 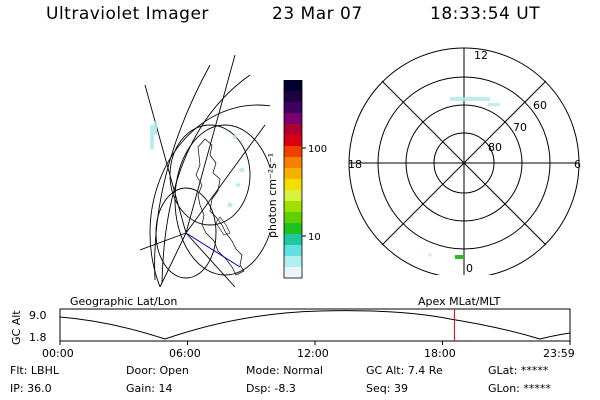 What do you see at coordinates (534, 370) in the screenshot?
I see `glat-value: *****` at bounding box center [534, 370].